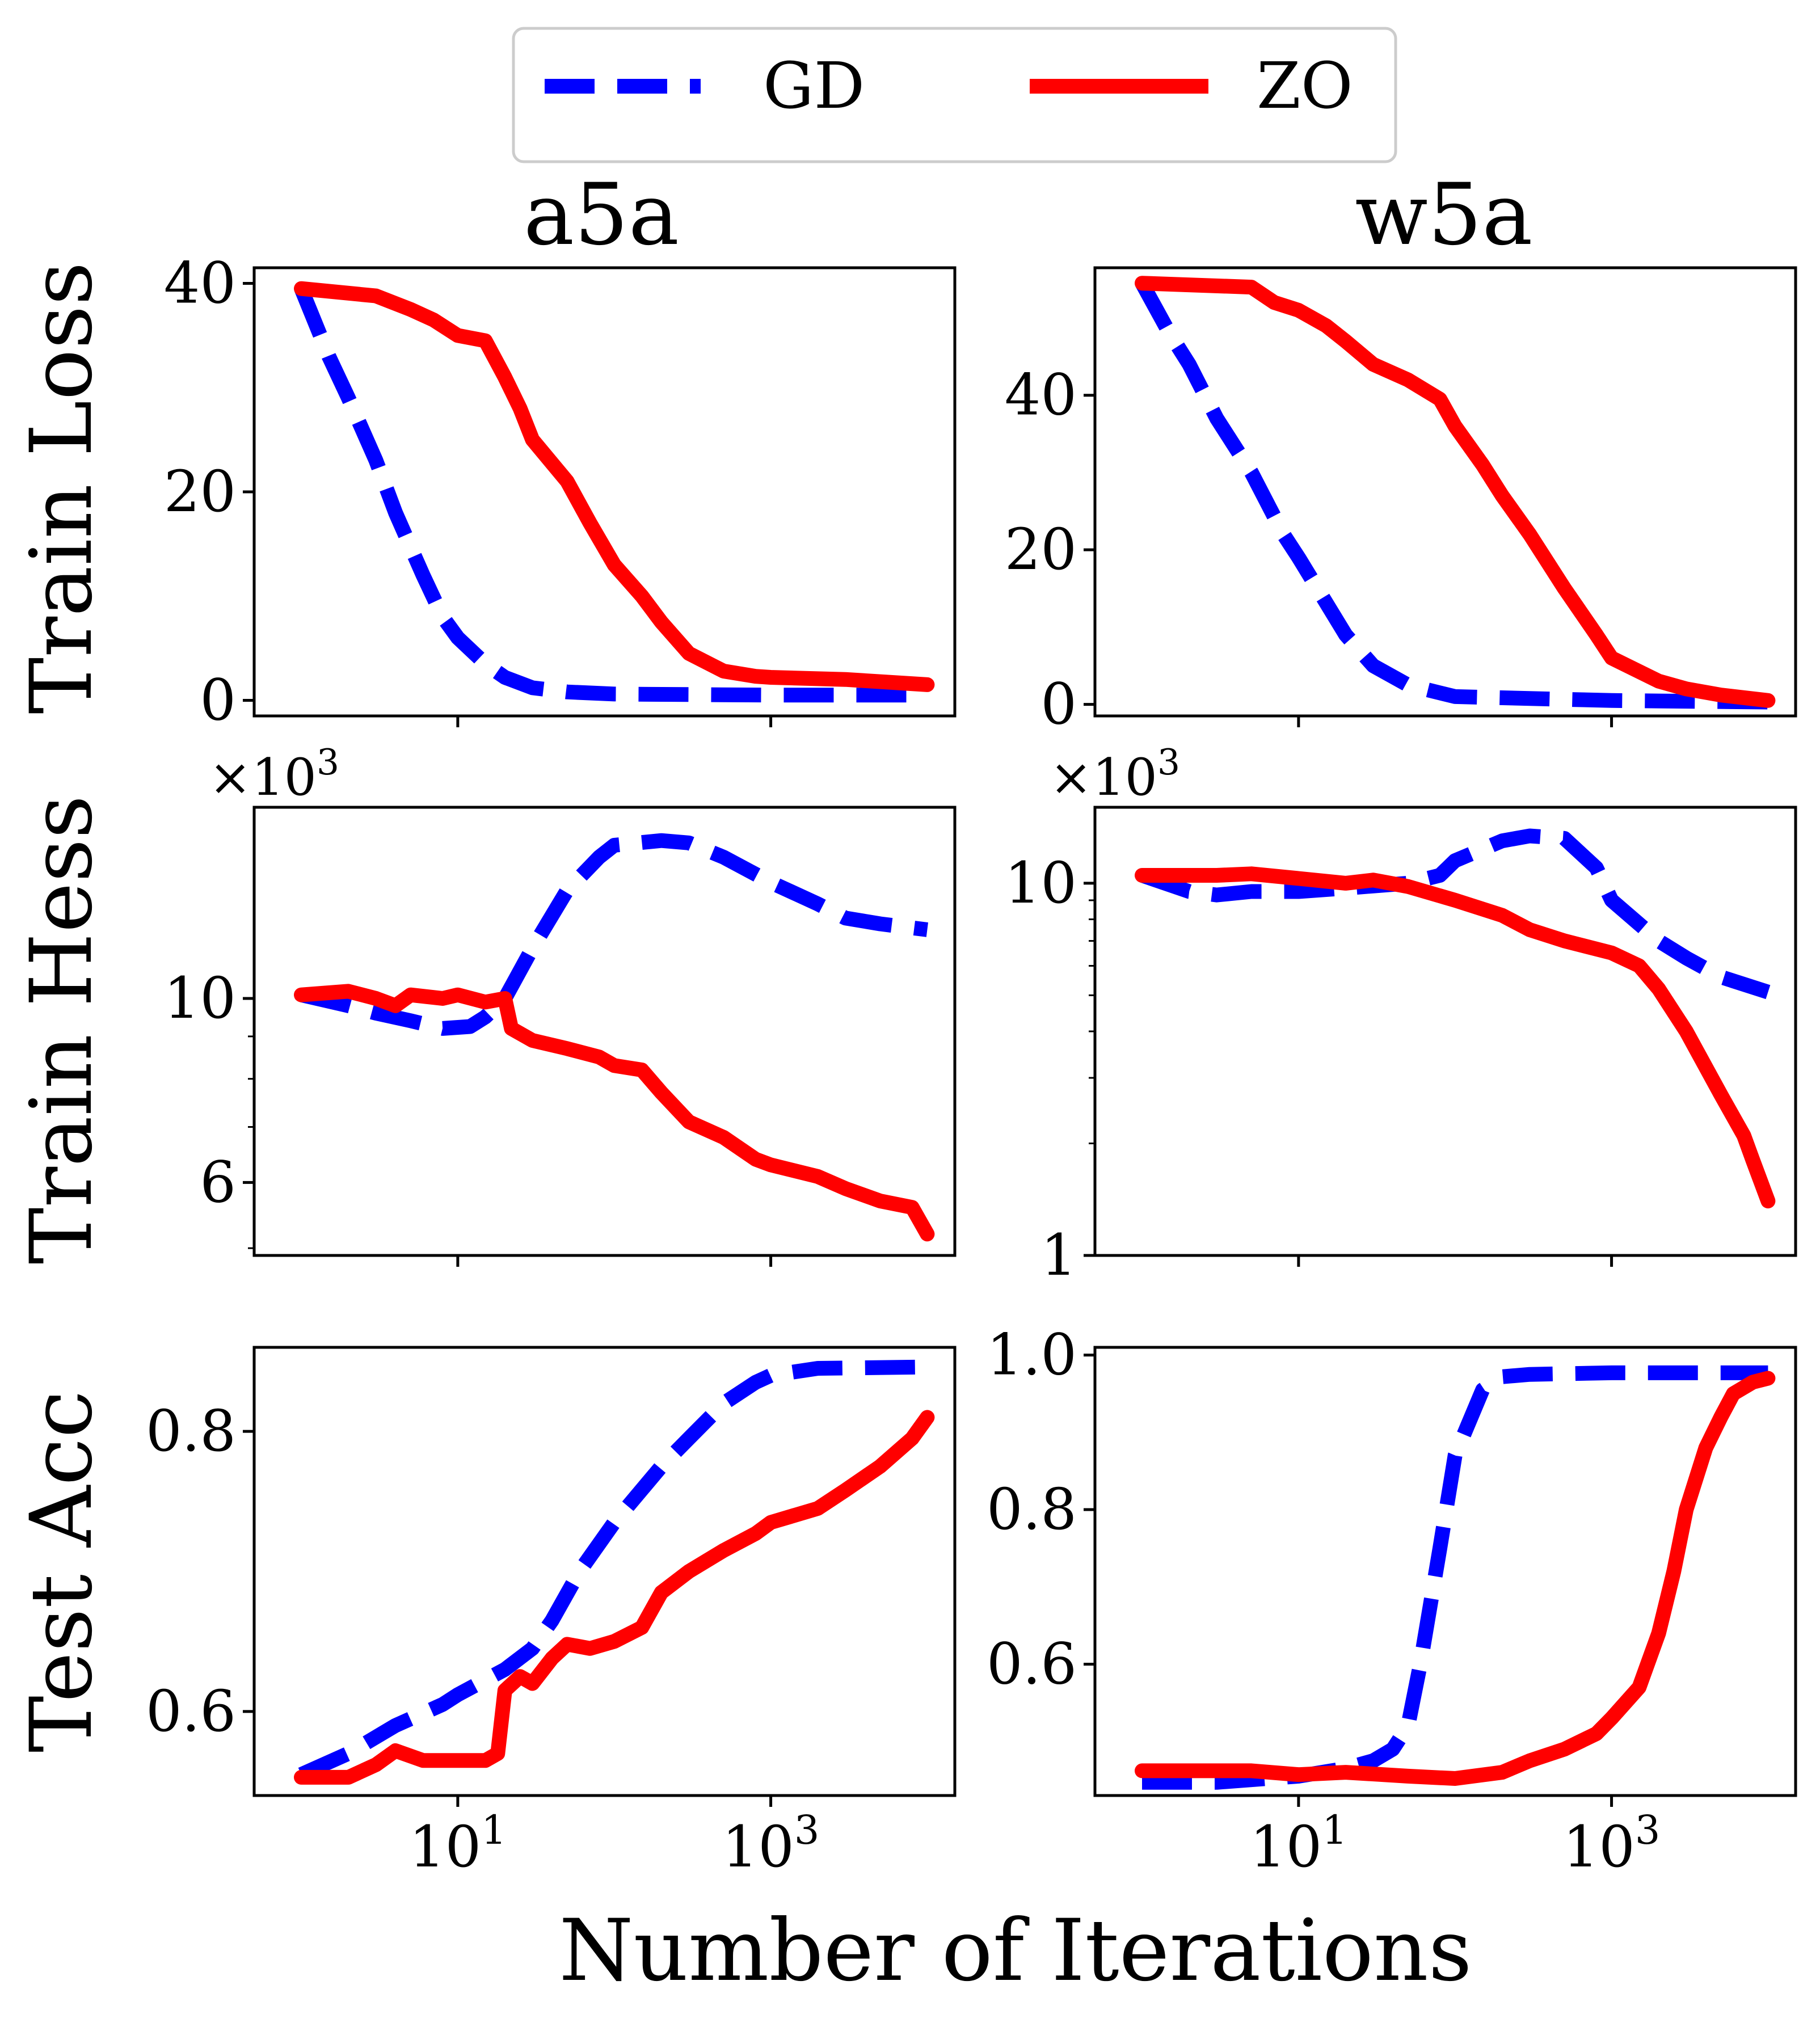 This screenshot has width=1820, height=2023. I want to click on legend-frame, so click(954, 95).